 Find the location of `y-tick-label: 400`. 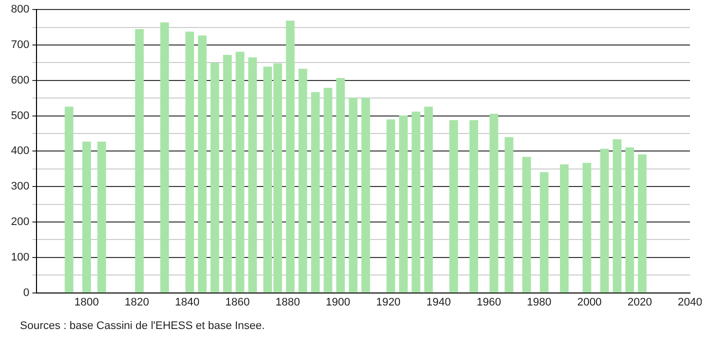

y-tick-label: 400 is located at coordinates (20, 151).